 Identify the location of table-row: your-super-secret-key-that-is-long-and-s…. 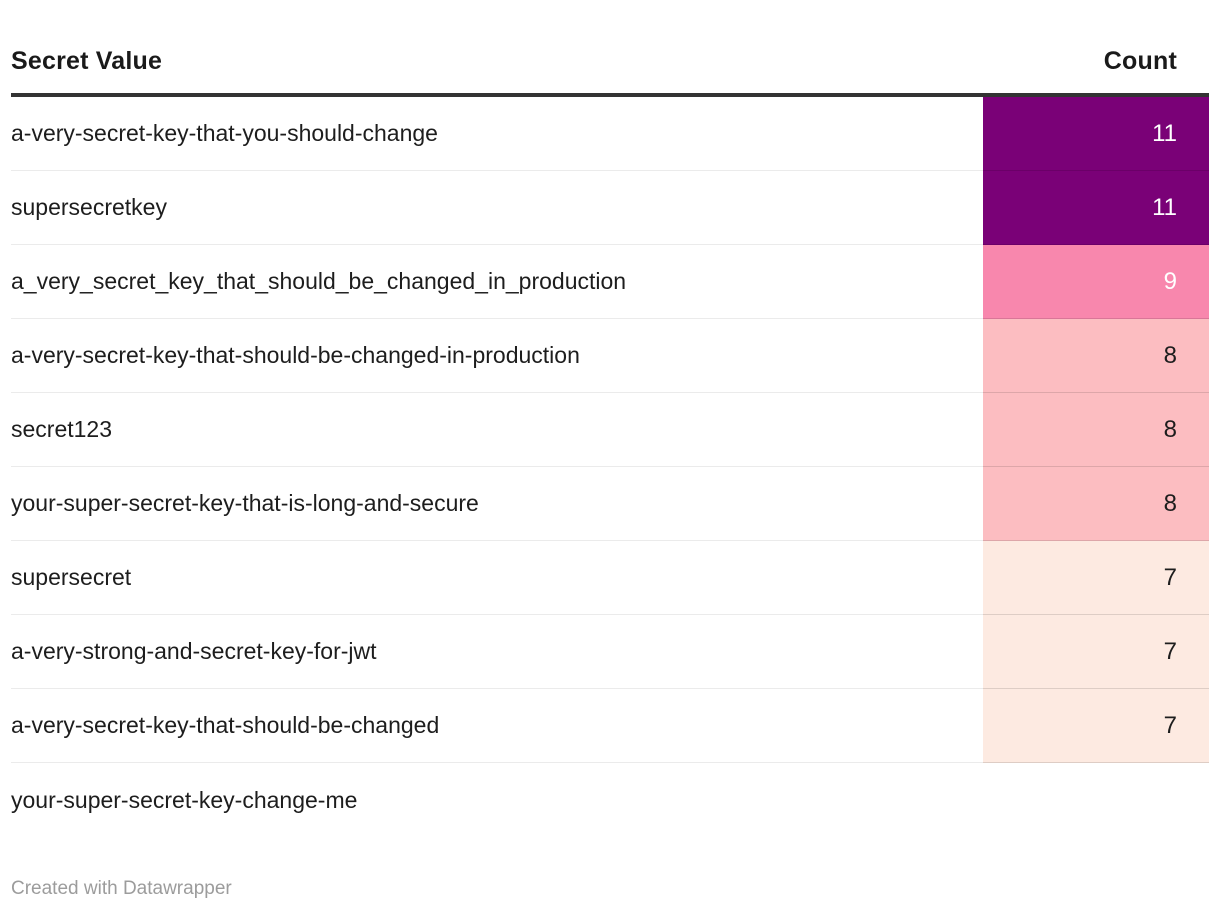
(610, 504).